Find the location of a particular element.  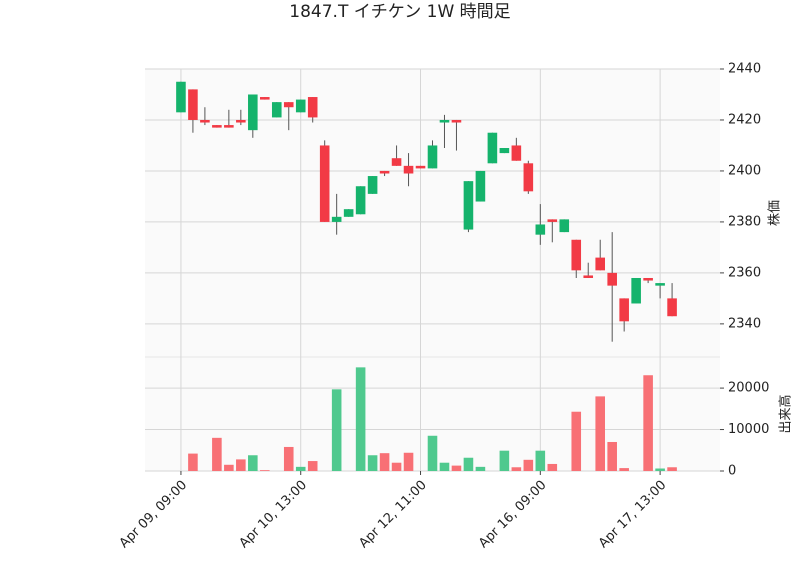

x-tick-label: Apr 16, 09:00 is located at coordinates (512, 514).